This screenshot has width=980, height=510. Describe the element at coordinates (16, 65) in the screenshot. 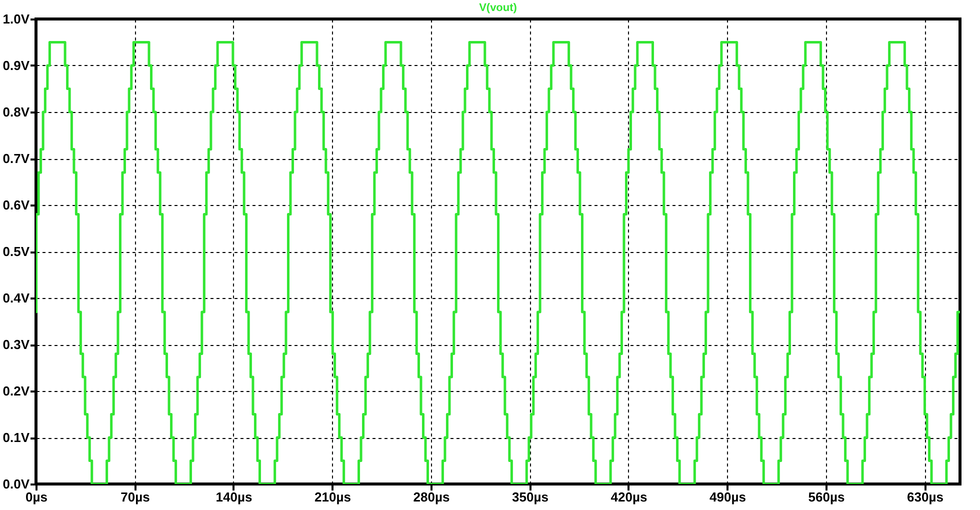

I see `y-tick-label: 0.9V` at that location.